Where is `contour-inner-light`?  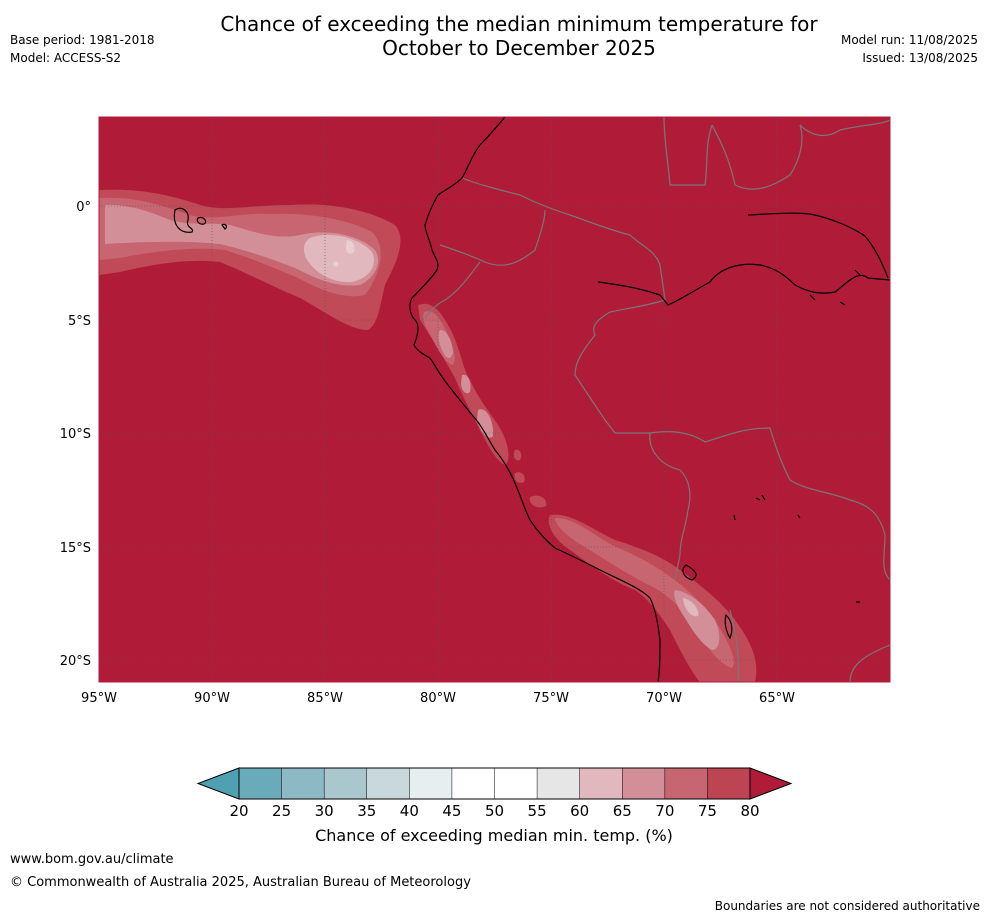 contour-inner-light is located at coordinates (350, 247).